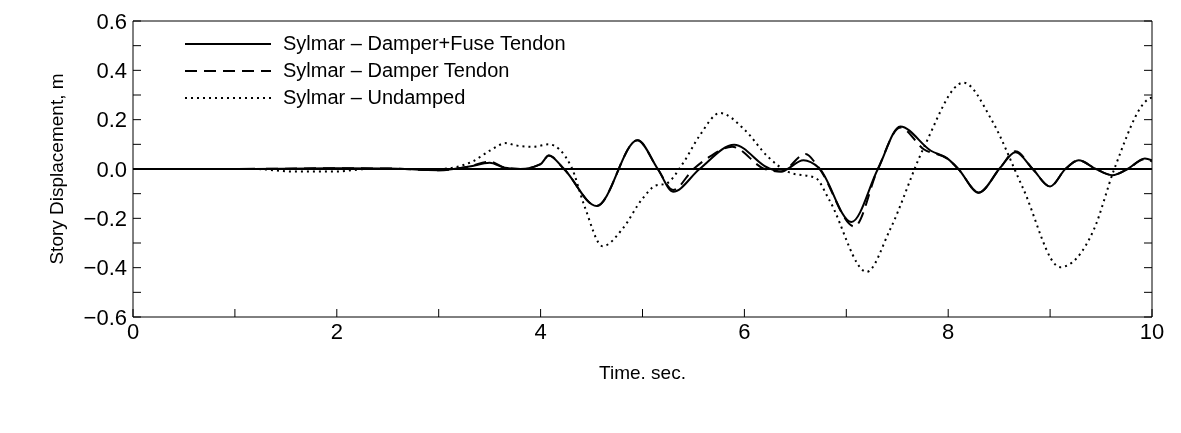 The height and width of the screenshot is (433, 1181). What do you see at coordinates (1152, 331) in the screenshot?
I see `x-tick-label: 10` at bounding box center [1152, 331].